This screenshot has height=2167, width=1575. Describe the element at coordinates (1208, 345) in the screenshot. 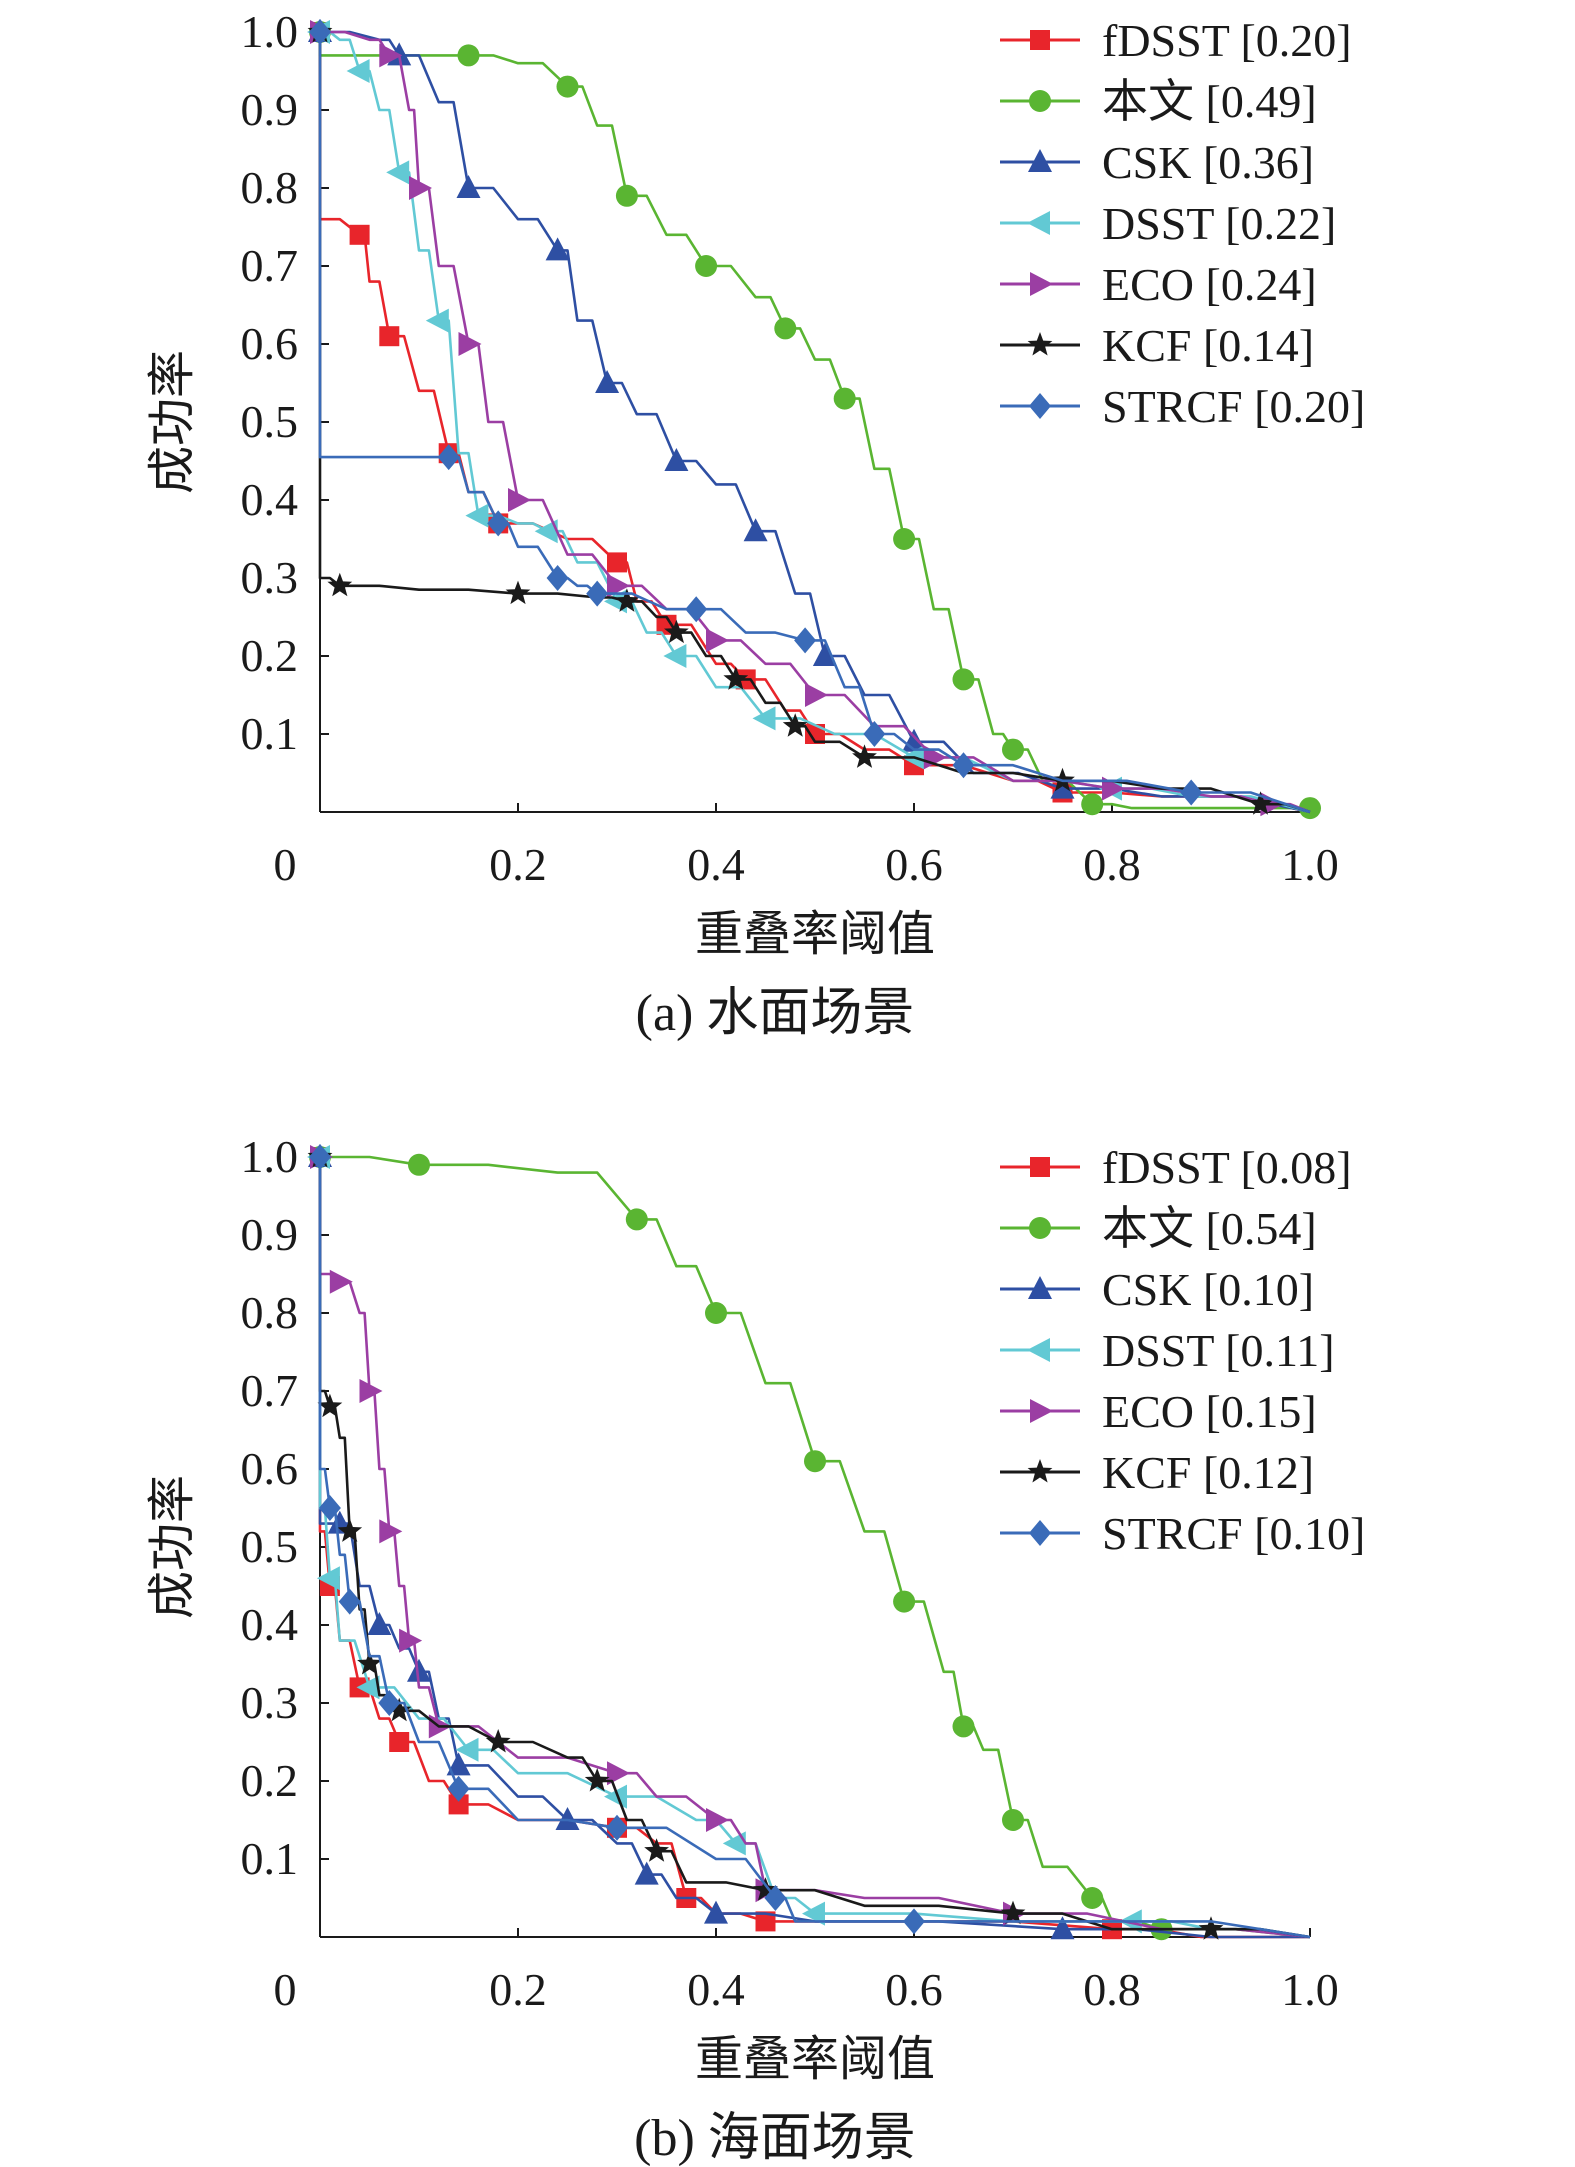

I see `legend-label: KCF [0.14]` at that location.